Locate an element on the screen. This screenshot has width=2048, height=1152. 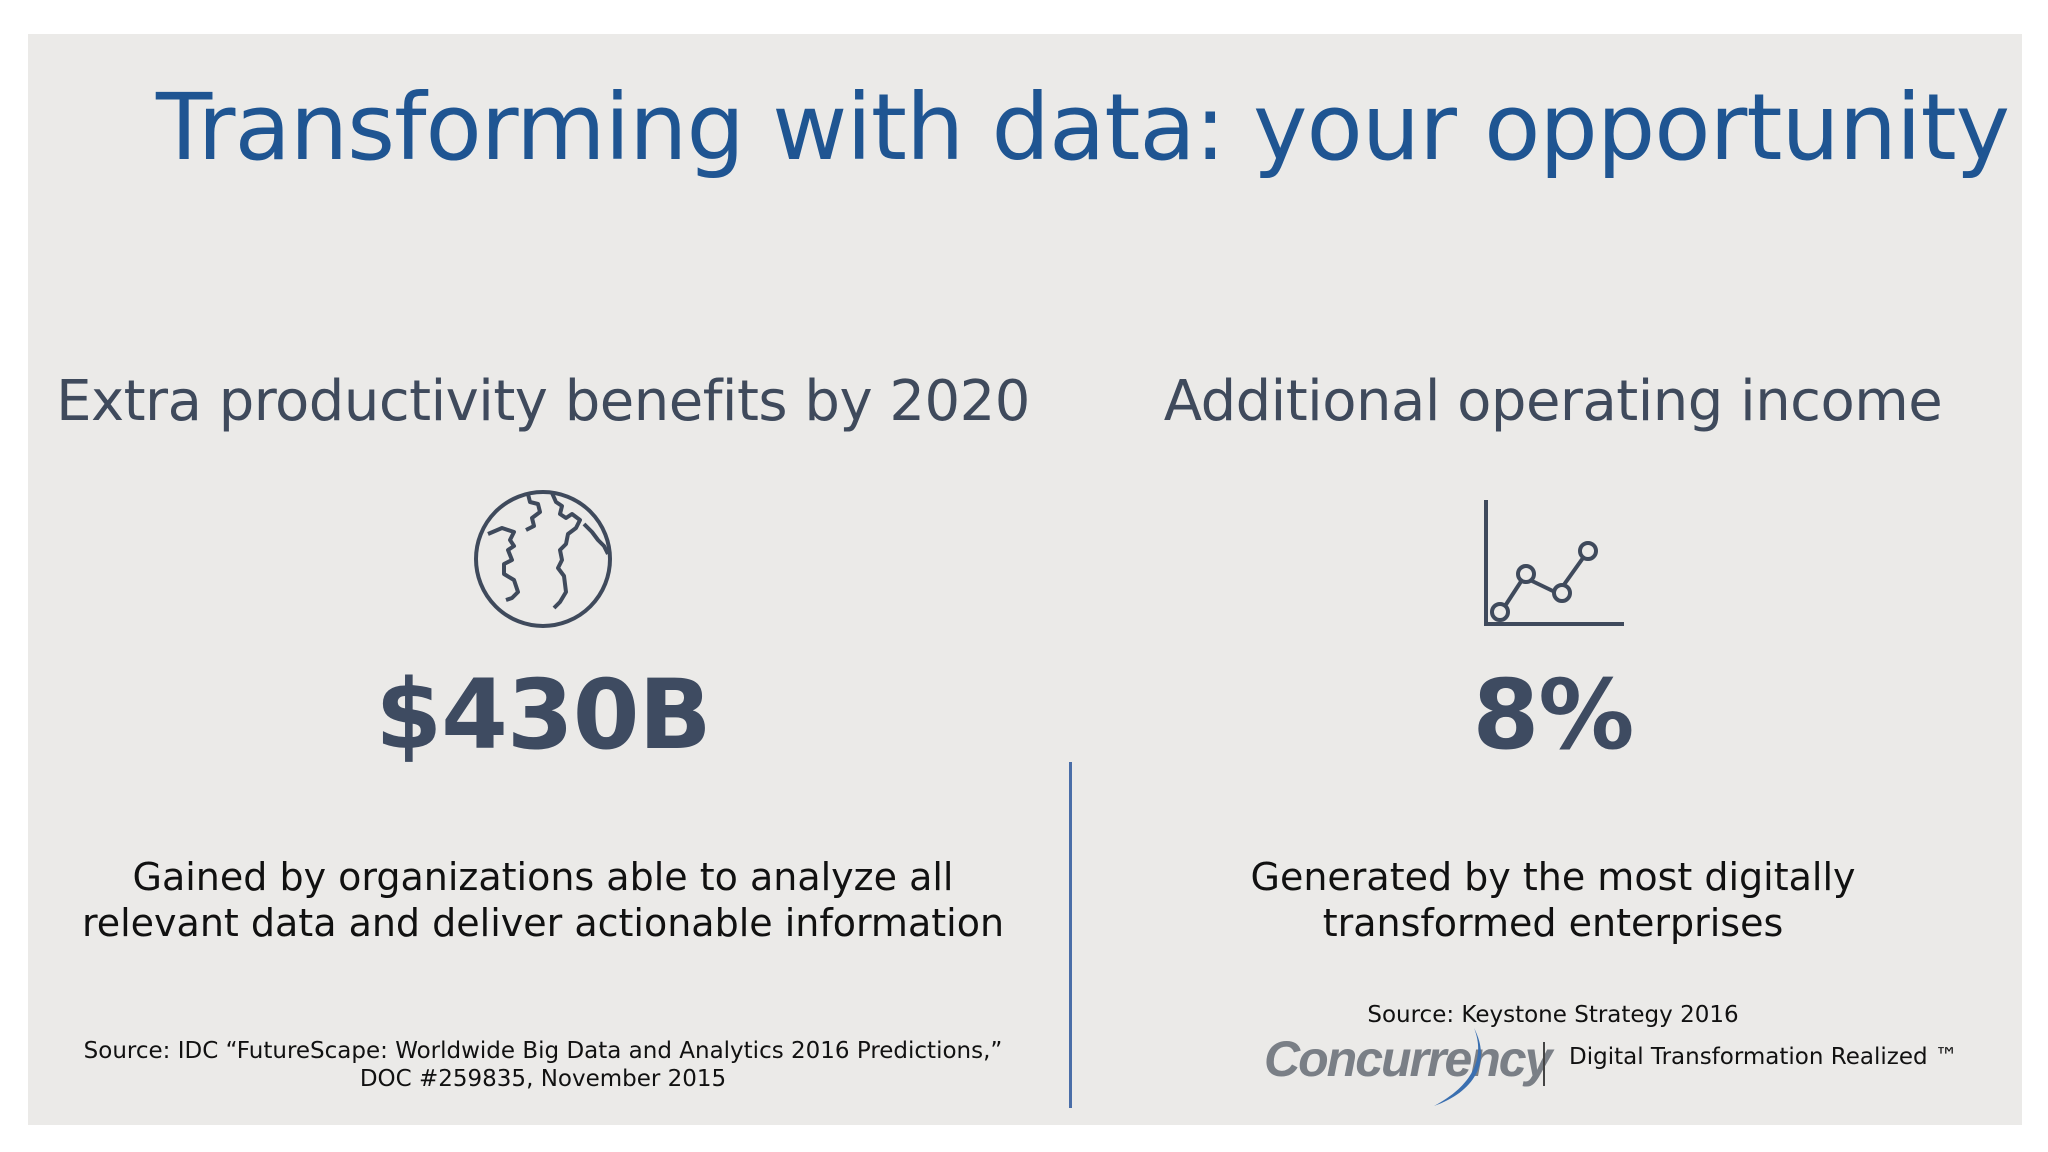
column-divider is located at coordinates (1070, 935).